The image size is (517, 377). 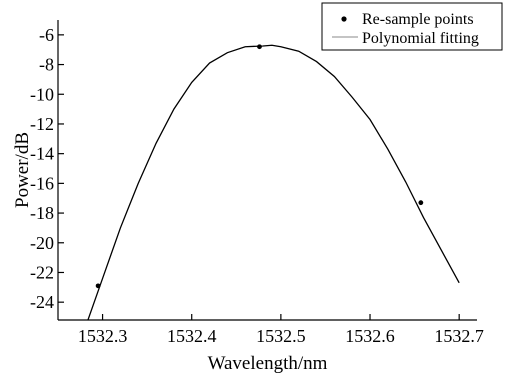 I want to click on y-tick-label: -12, so click(x=42, y=124).